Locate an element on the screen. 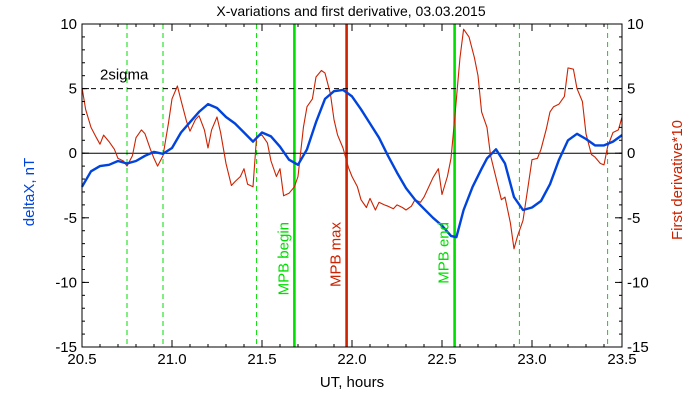 This screenshot has height=400, width=700. y-axis-label-left: deltaX, nT is located at coordinates (29, 192).